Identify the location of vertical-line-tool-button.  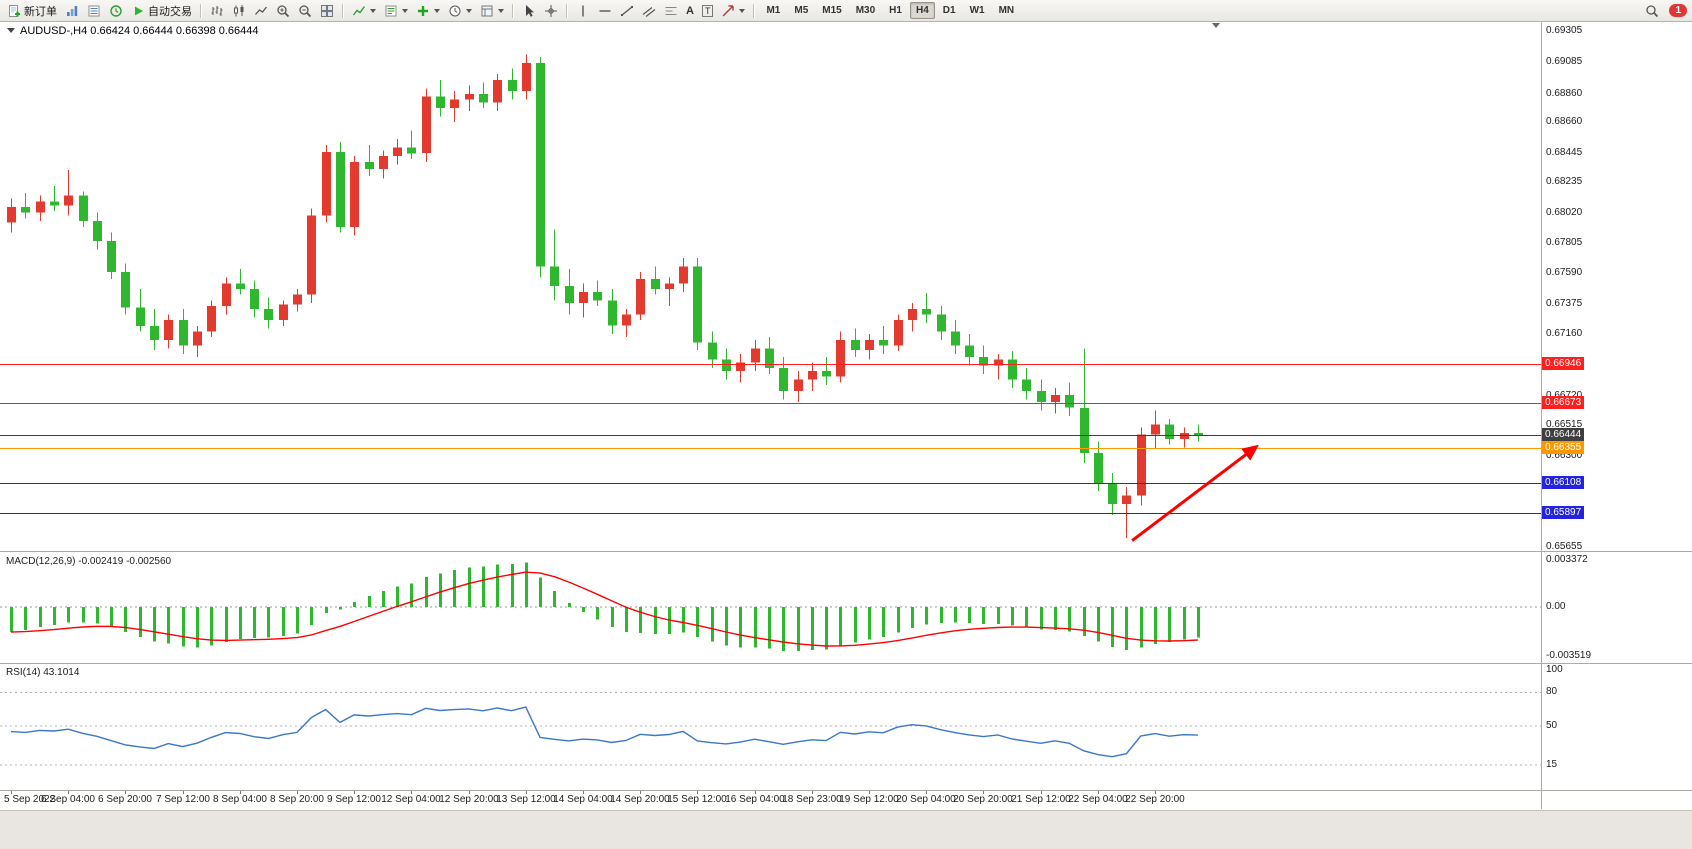
(583, 11).